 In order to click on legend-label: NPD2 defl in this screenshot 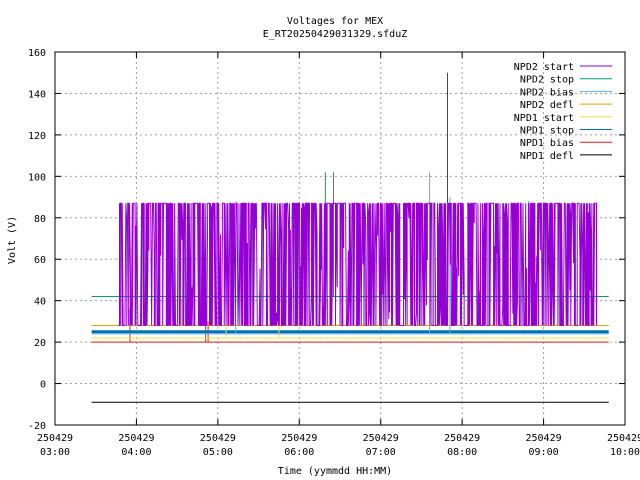, I will do `click(547, 105)`.